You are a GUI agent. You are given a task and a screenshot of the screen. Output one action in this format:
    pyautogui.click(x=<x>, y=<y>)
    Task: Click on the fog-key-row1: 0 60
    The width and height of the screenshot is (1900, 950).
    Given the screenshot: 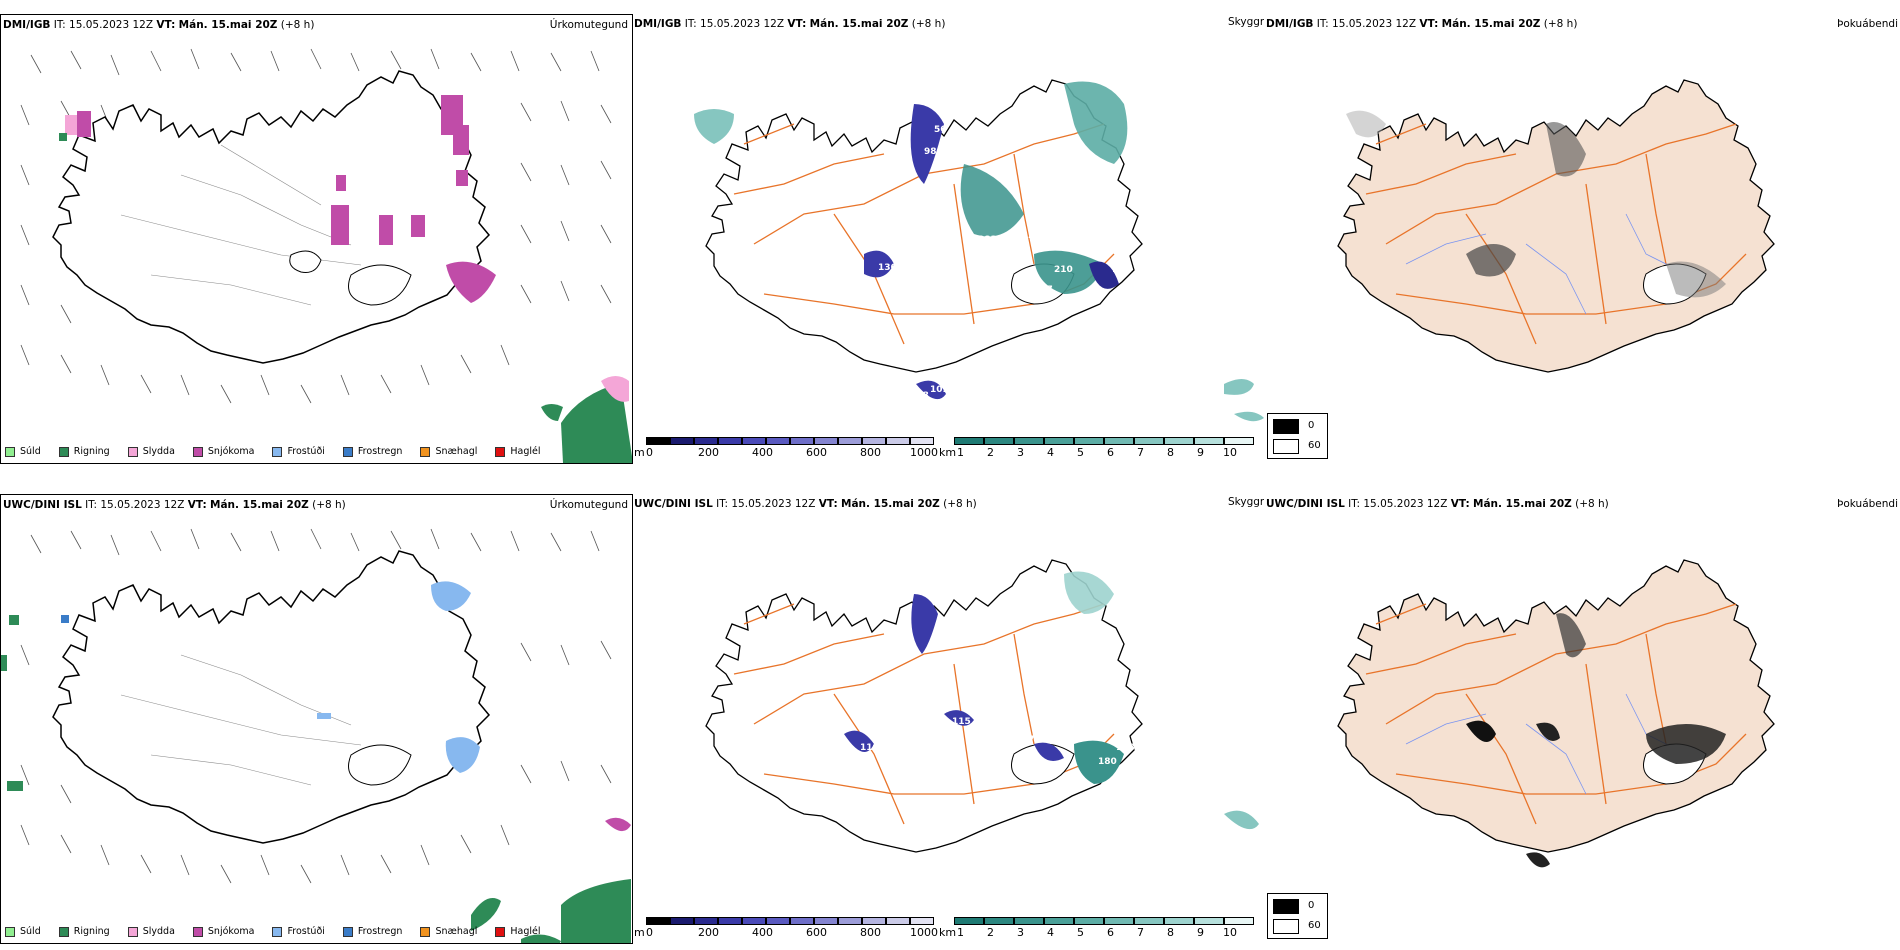 What is the action you would take?
    pyautogui.click(x=1297, y=436)
    